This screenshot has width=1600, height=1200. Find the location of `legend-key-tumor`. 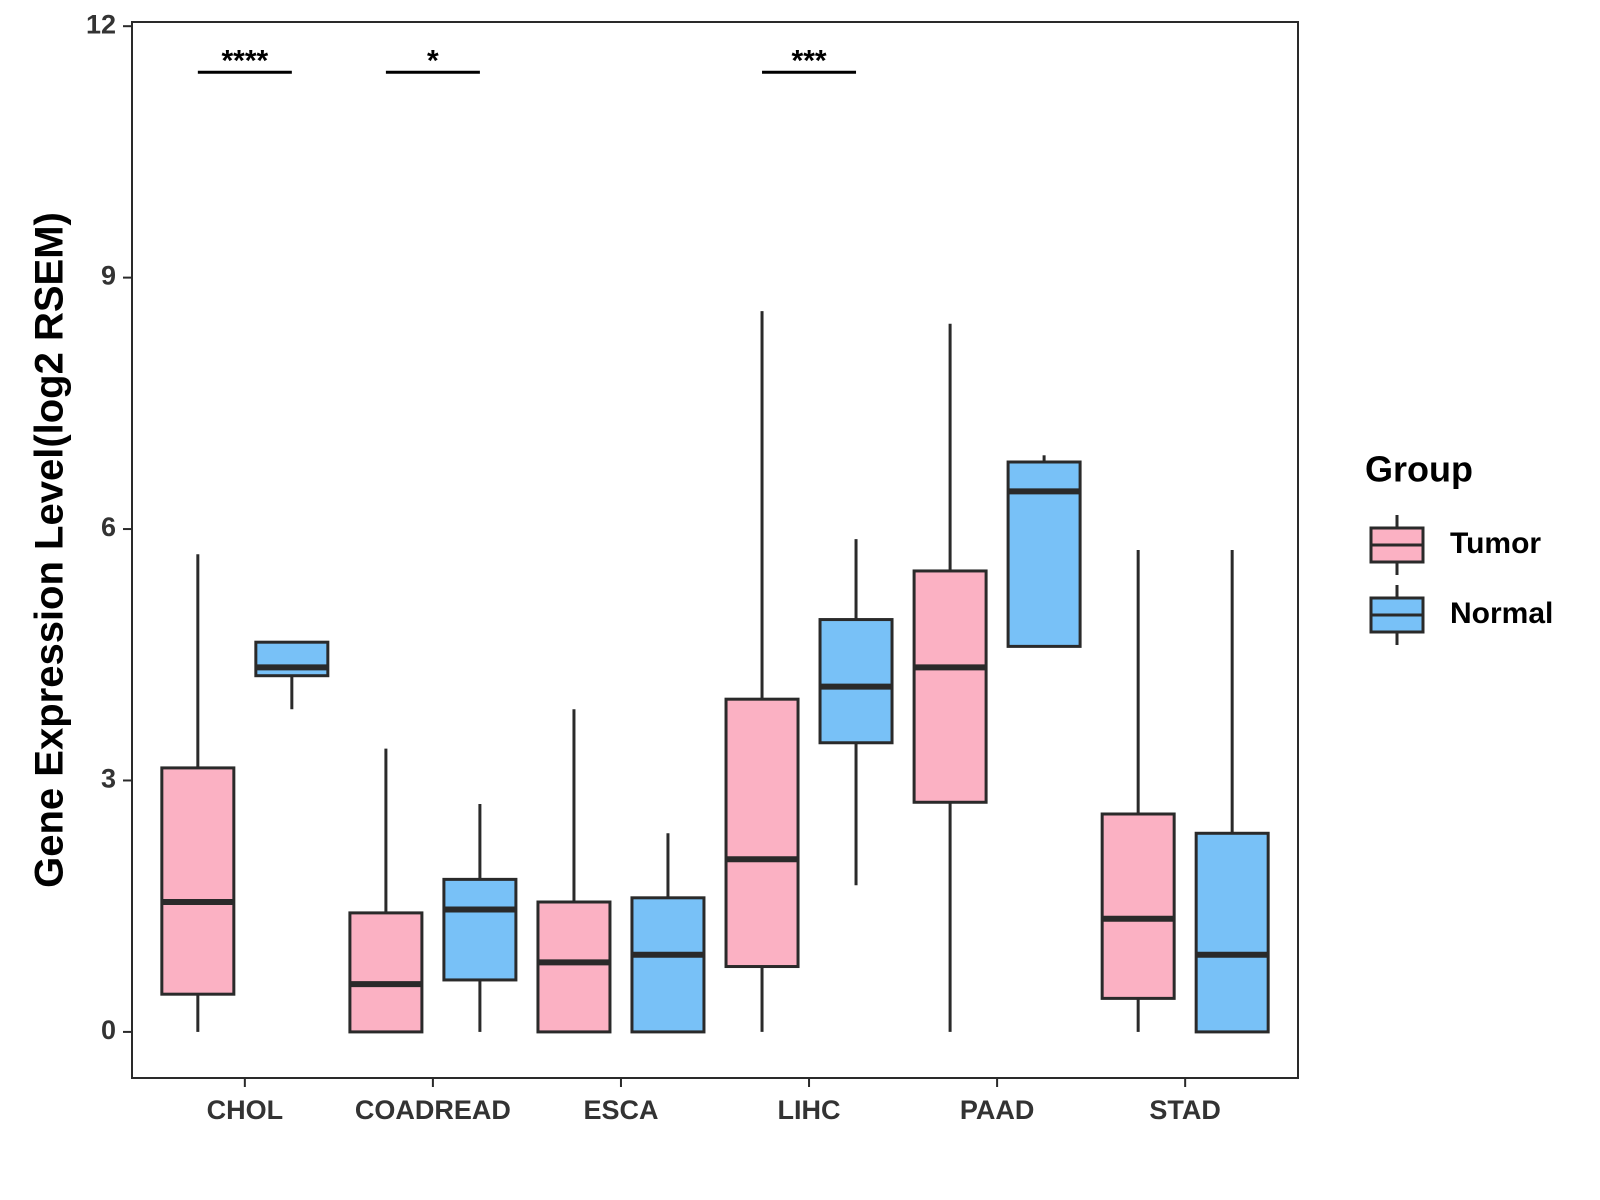

legend-key-tumor is located at coordinates (1397, 545).